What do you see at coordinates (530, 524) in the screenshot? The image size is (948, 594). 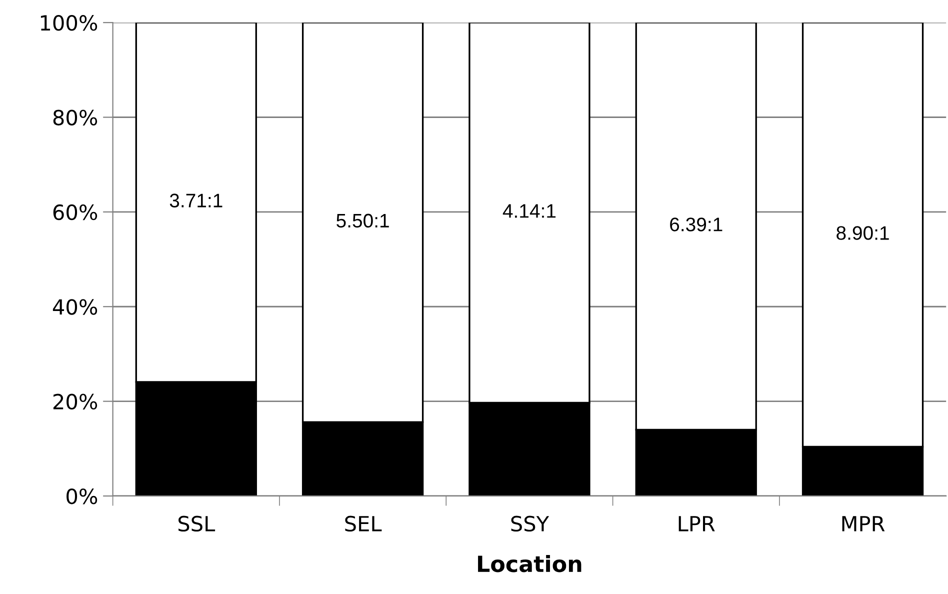 I see `x-tick-label: SSY` at bounding box center [530, 524].